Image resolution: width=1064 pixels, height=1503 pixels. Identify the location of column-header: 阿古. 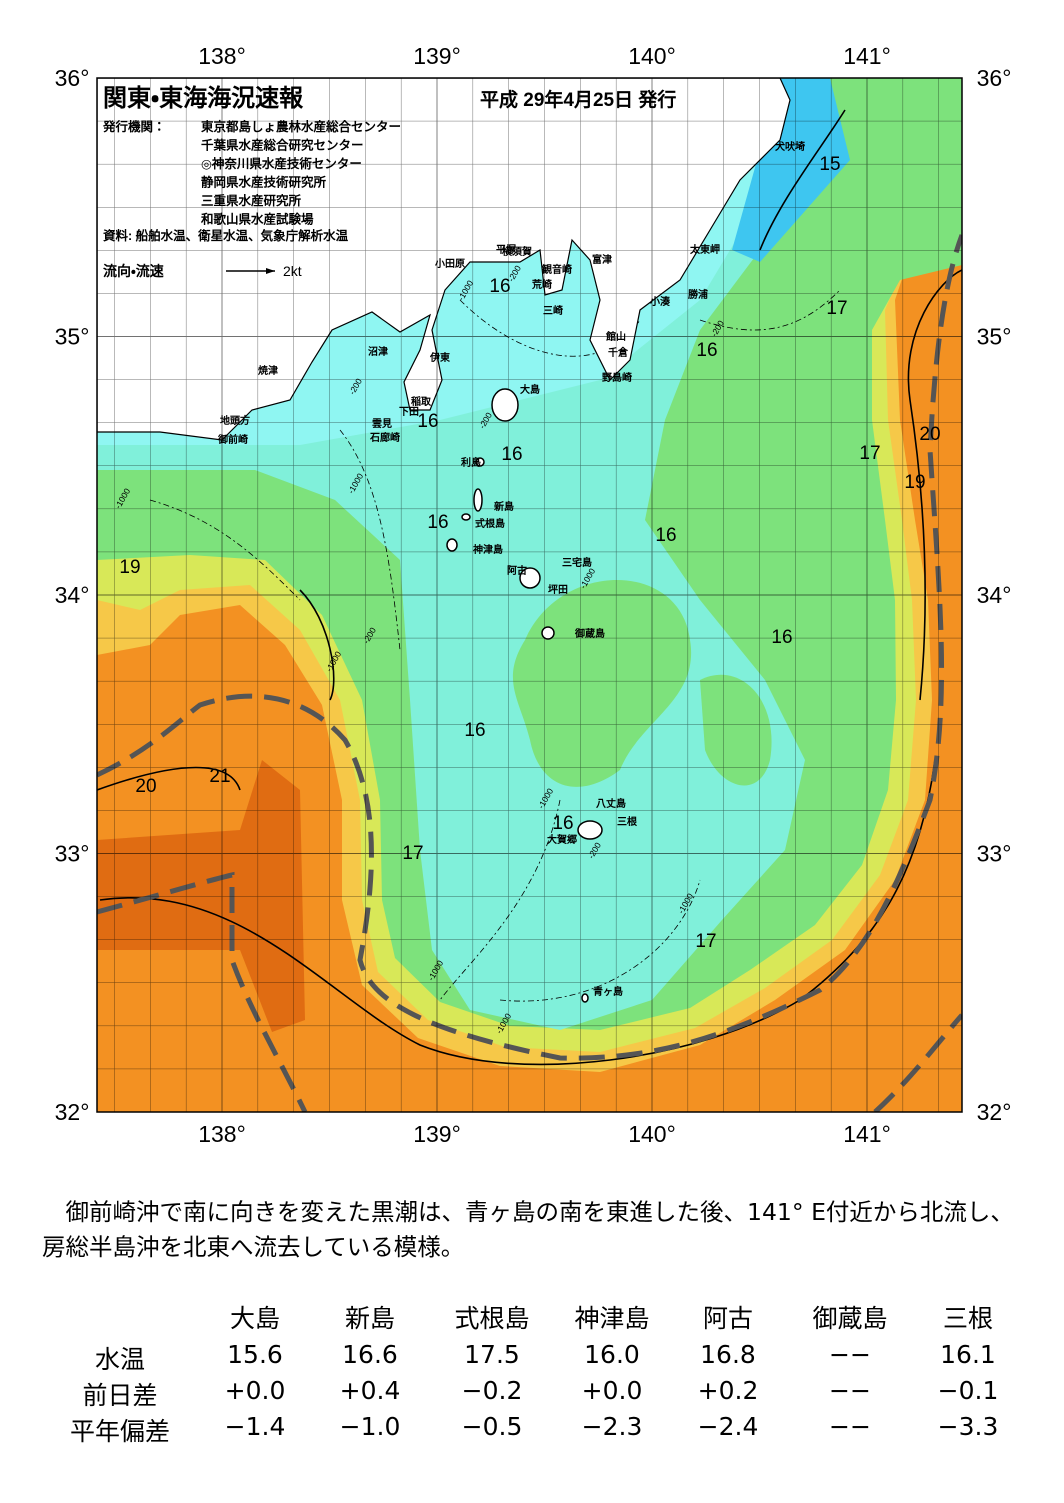
(727, 1318).